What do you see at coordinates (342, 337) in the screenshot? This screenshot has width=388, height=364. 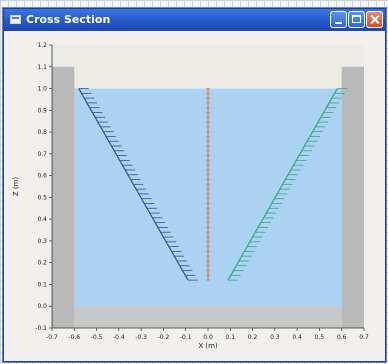 I see `x-tick-label: 0.6` at bounding box center [342, 337].